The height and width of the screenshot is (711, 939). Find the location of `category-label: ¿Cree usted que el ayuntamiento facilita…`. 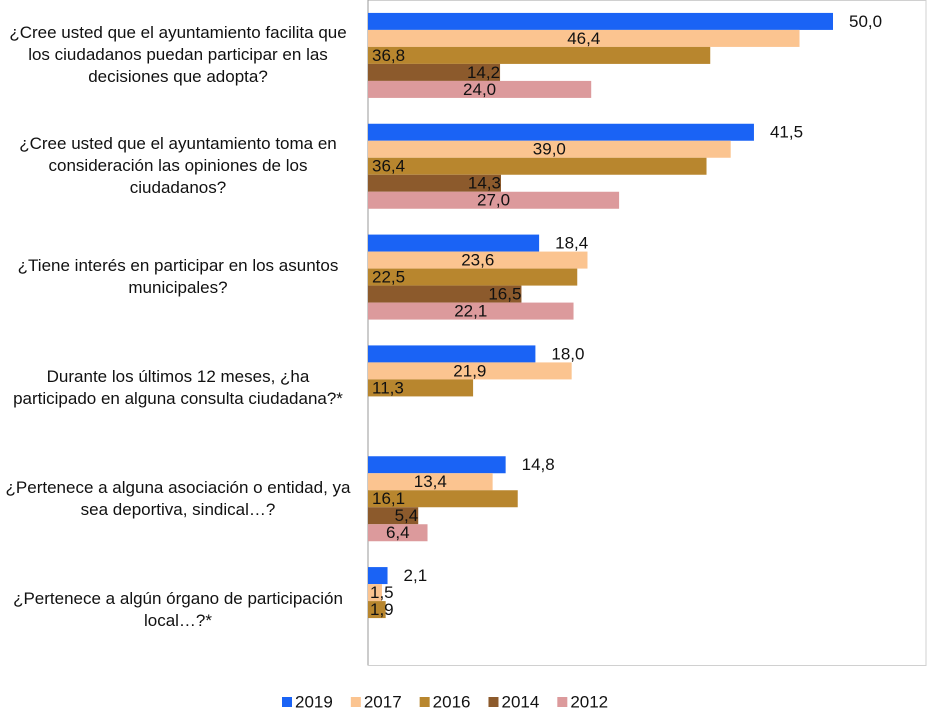

category-label: ¿Cree usted que el ayuntamiento facilita… is located at coordinates (178, 55).